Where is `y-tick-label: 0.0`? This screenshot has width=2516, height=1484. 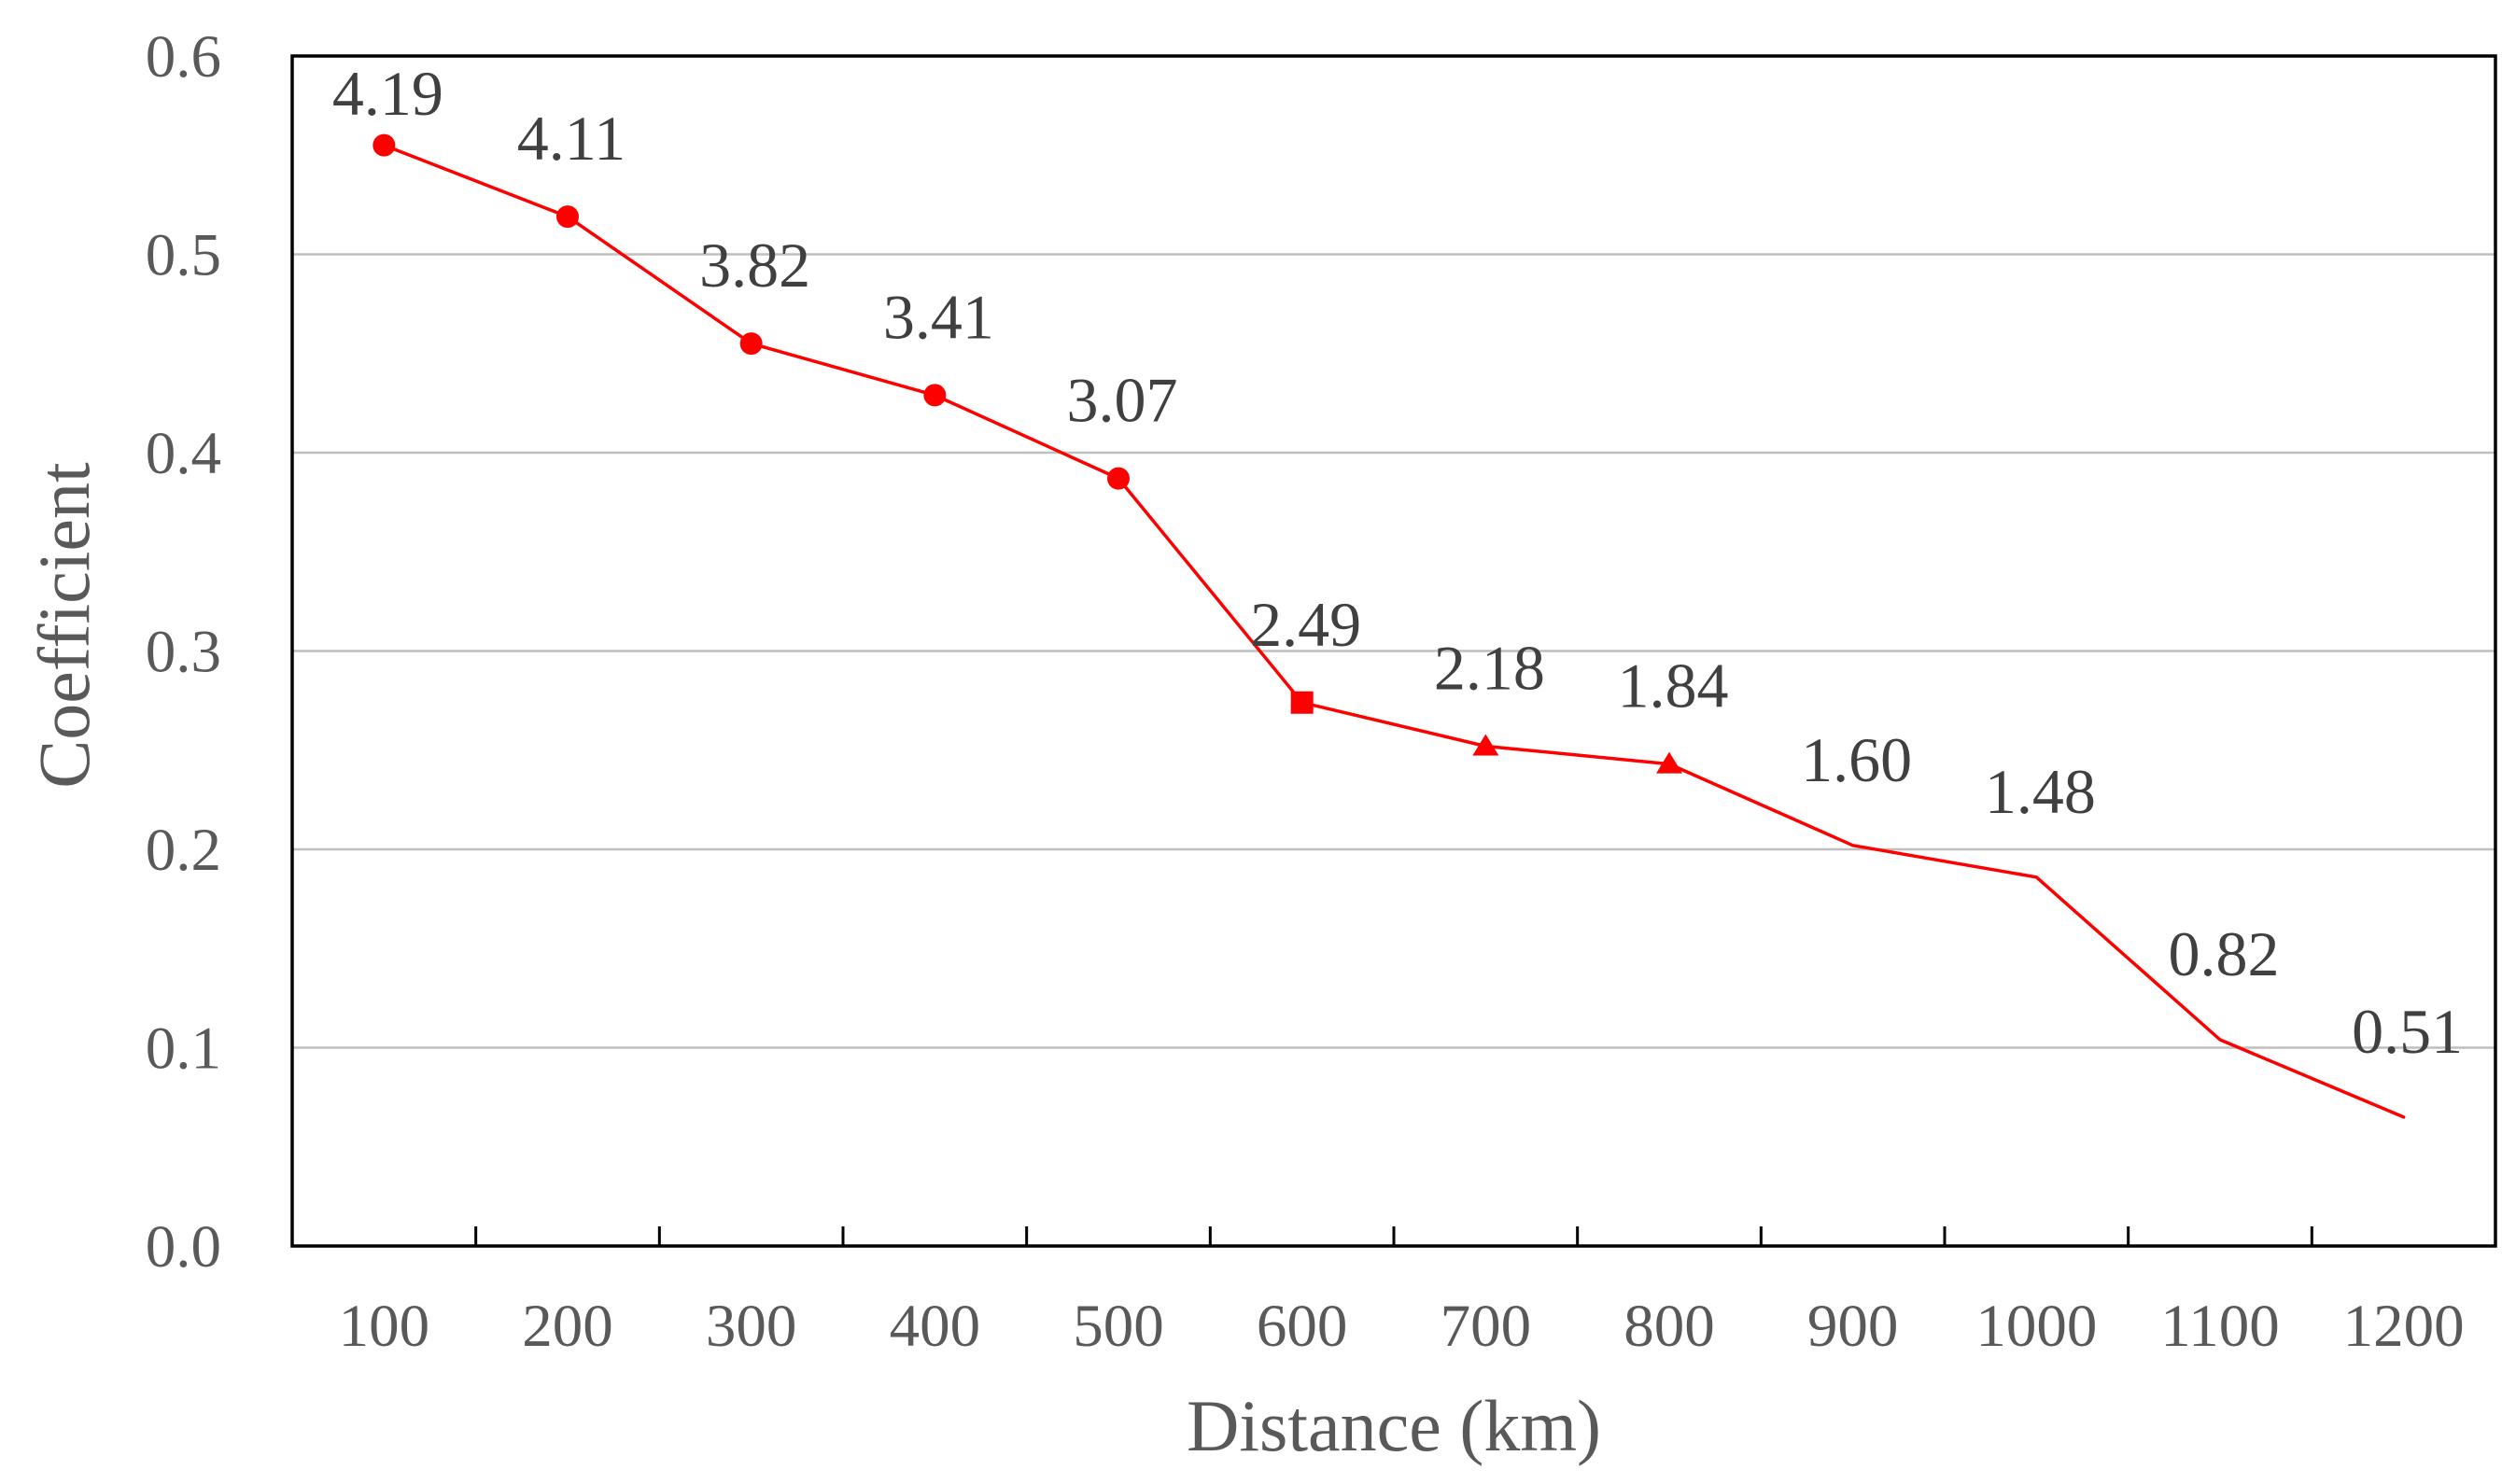 y-tick-label: 0.0 is located at coordinates (183, 1247).